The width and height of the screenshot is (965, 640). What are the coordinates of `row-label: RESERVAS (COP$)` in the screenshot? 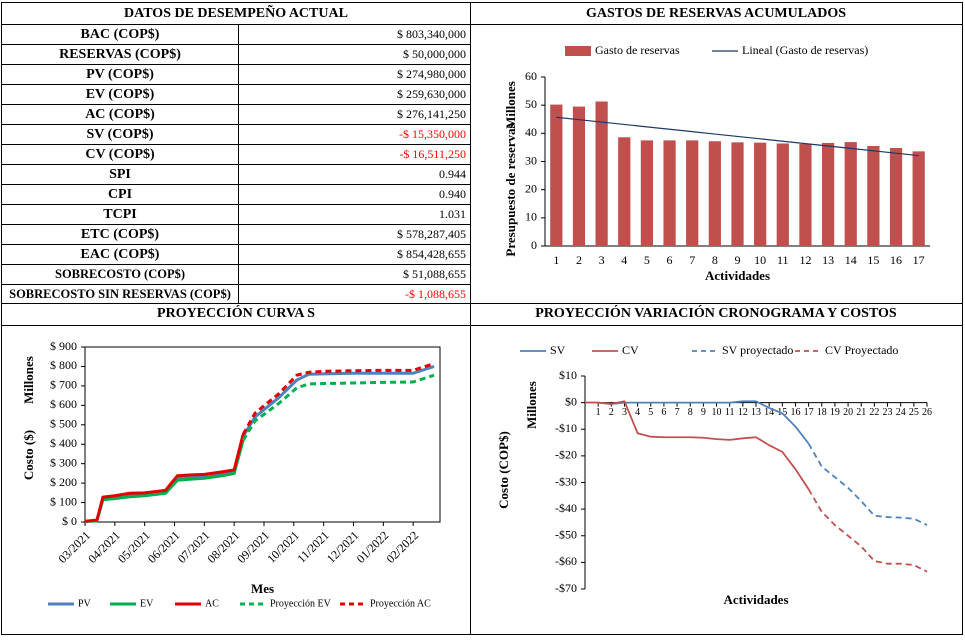 It's located at (120, 54).